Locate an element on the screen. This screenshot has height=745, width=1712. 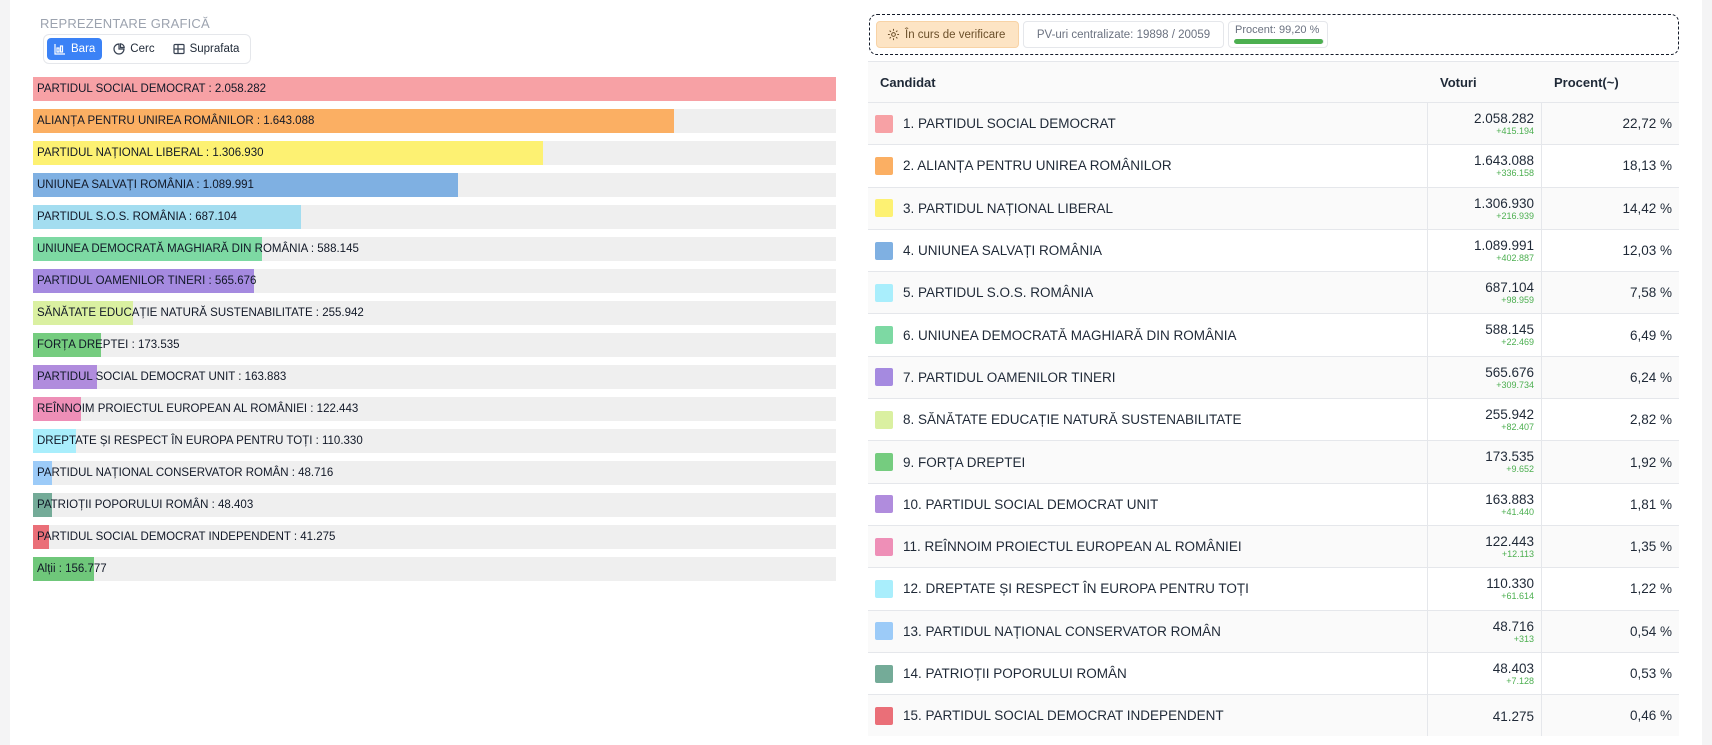
bar-row: PATRIOȚII POPORULUI ROMÂN : 48.403 is located at coordinates (434, 505).